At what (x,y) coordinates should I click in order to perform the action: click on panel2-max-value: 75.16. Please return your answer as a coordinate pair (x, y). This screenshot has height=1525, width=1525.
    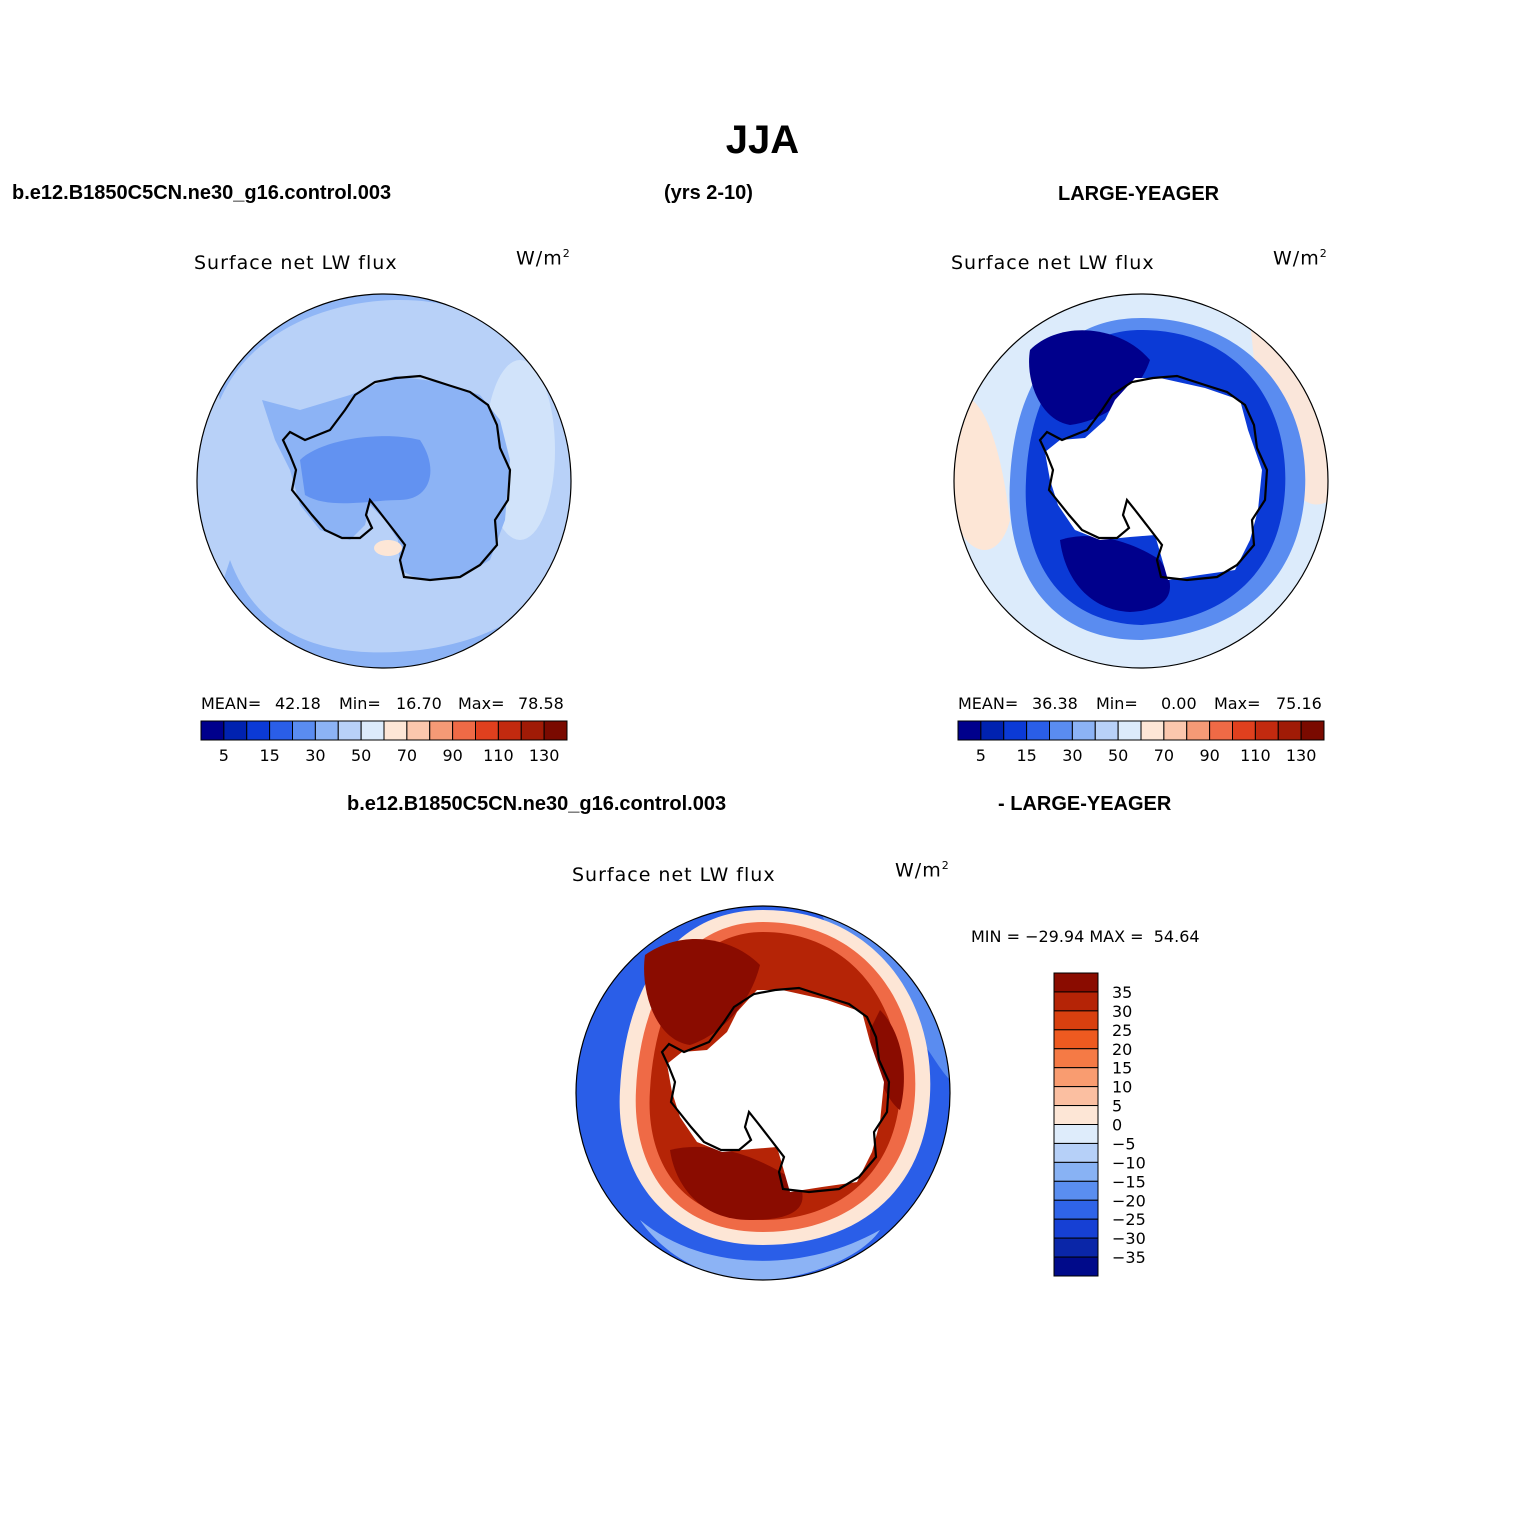
    Looking at the image, I should click on (1299, 703).